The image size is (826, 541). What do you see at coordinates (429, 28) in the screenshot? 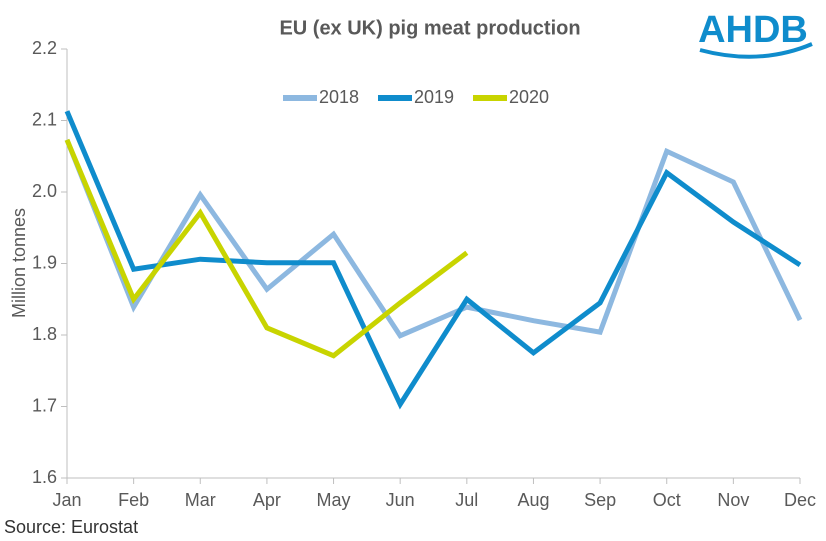
I see `chart-title: EU (ex UK) pig meat production` at bounding box center [429, 28].